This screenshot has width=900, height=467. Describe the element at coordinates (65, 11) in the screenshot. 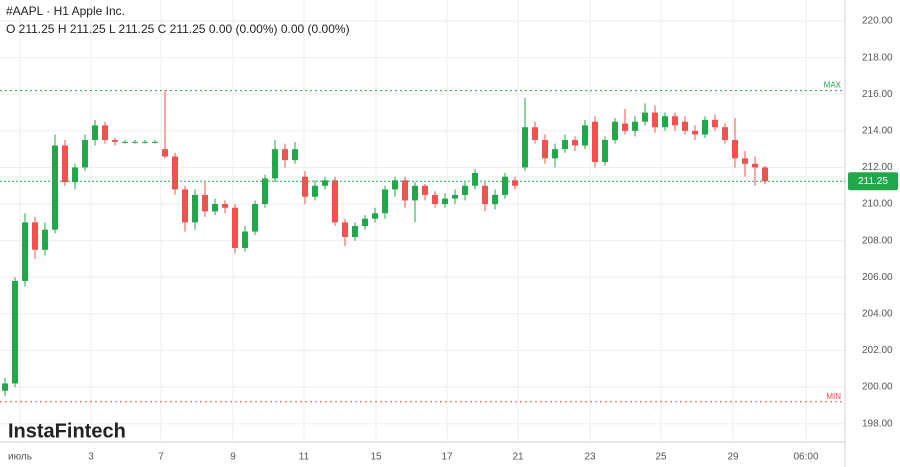

I see `chart-title: #AAPL · H1 Apple Inc.` at that location.